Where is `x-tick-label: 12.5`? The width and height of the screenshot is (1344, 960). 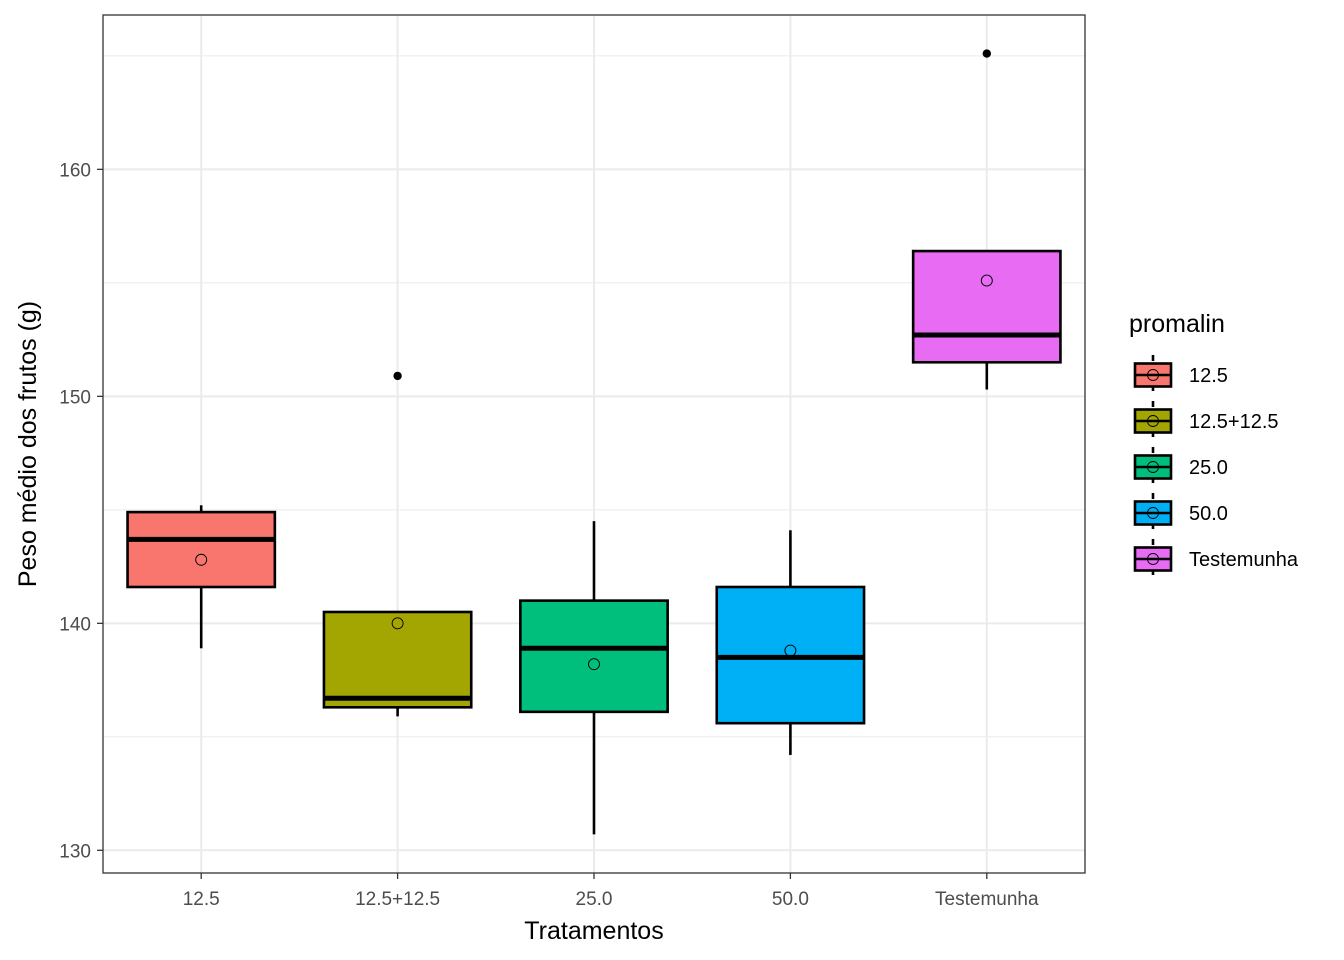 x-tick-label: 12.5 is located at coordinates (201, 899).